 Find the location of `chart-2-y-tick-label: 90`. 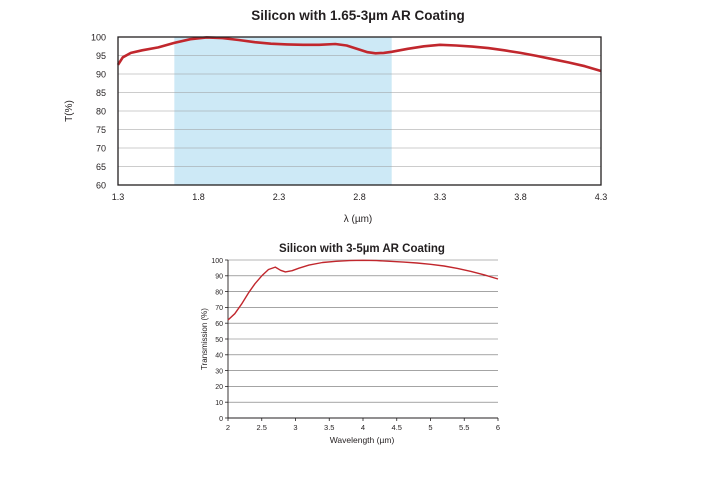

chart-2-y-tick-label: 90 is located at coordinates (219, 277).